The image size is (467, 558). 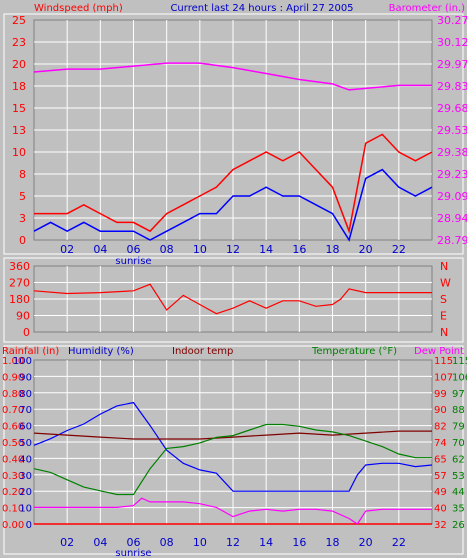 I want to click on humidity-tick-label: 50, so click(x=25, y=443).